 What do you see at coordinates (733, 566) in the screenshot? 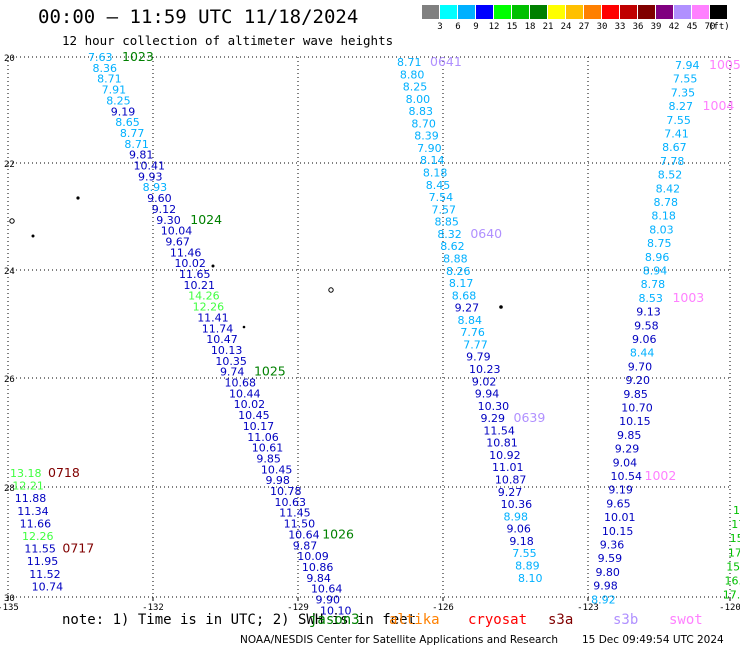
I see `wave-height-value: 15.` at bounding box center [733, 566].